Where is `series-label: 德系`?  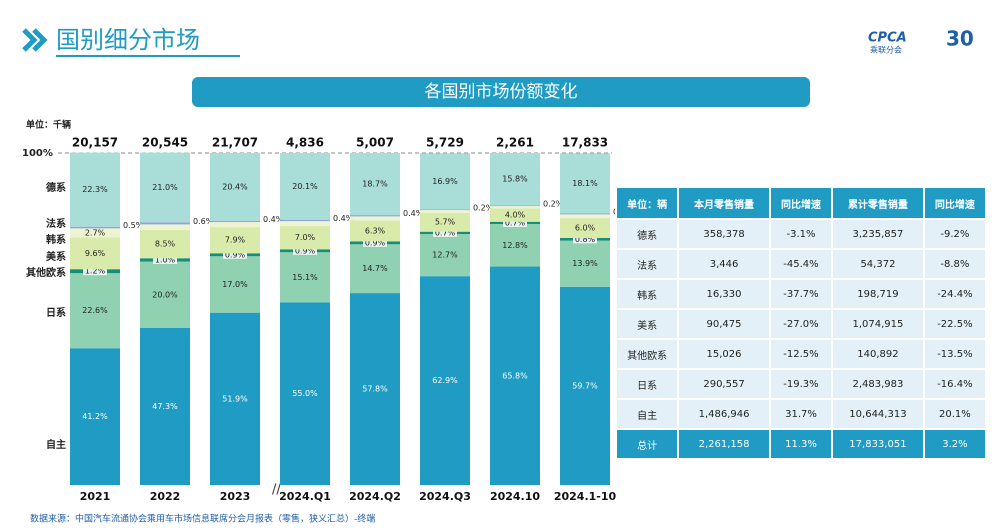 series-label: 德系 is located at coordinates (55, 187).